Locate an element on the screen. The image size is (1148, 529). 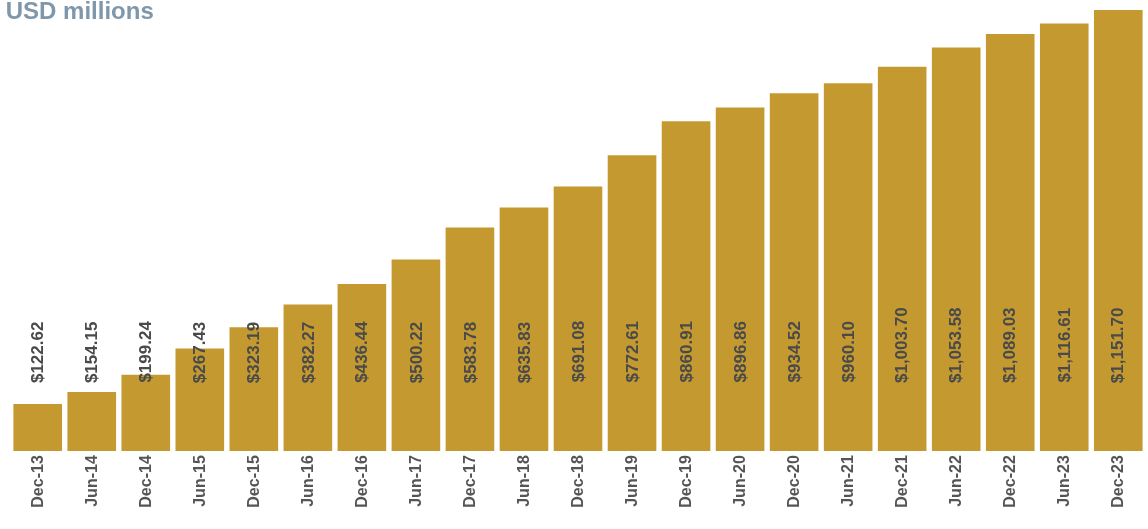
x-tick-label: Dec-13 is located at coordinates (37, 481).